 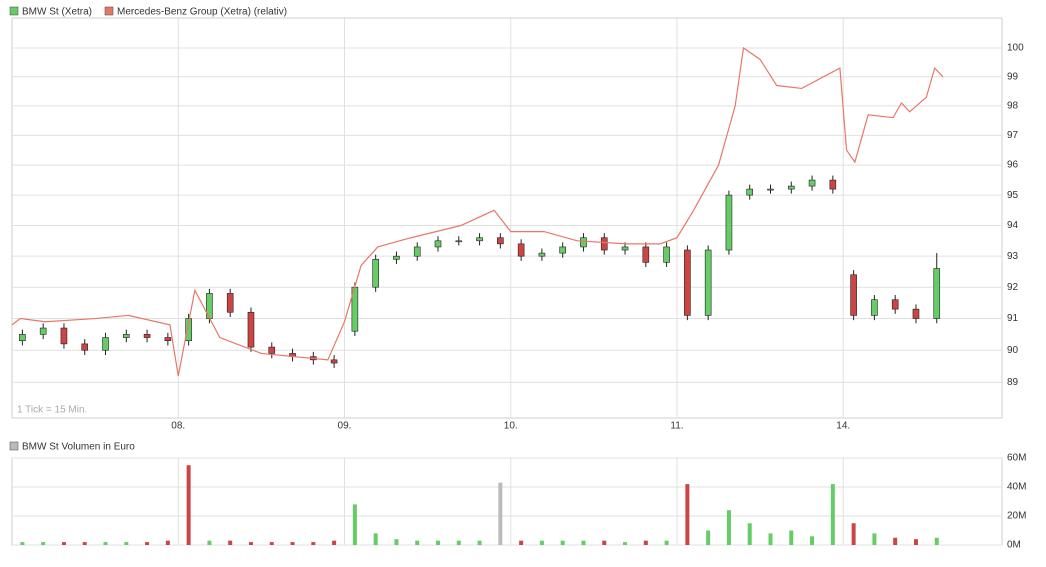 What do you see at coordinates (57, 12) in the screenshot?
I see `legend-label: BMW St (Xetra)` at bounding box center [57, 12].